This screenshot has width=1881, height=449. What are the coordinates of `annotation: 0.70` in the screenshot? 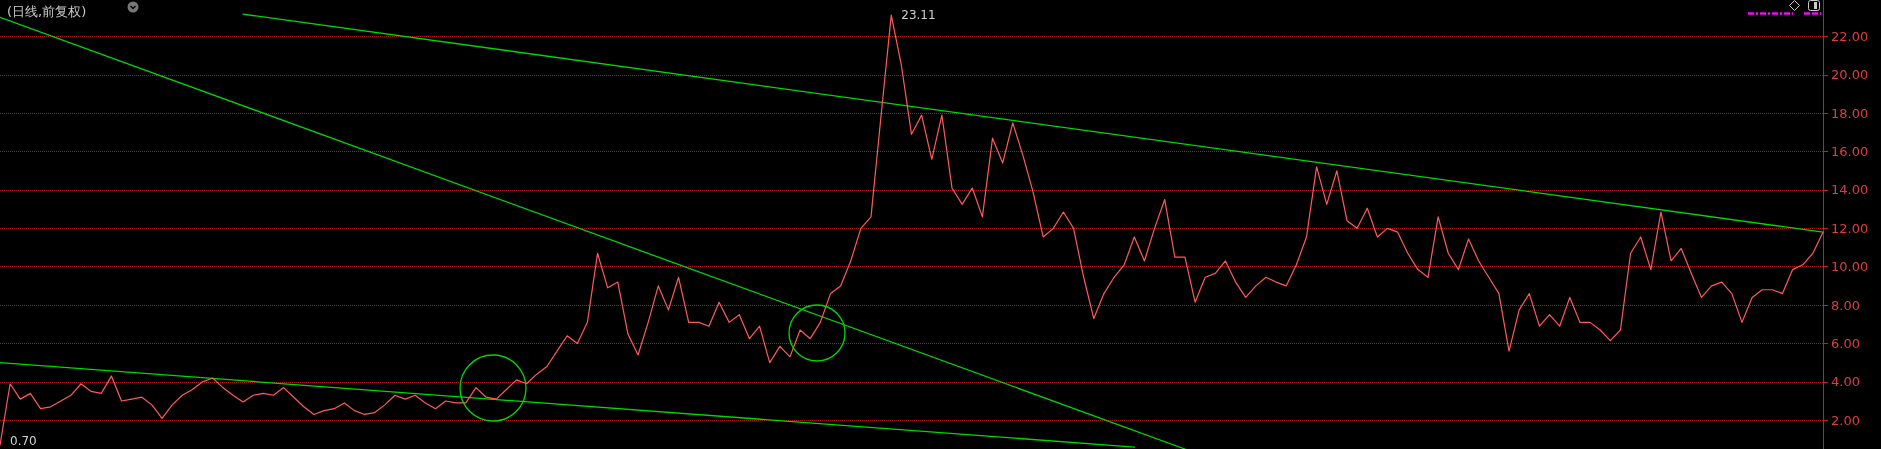 It's located at (23, 441).